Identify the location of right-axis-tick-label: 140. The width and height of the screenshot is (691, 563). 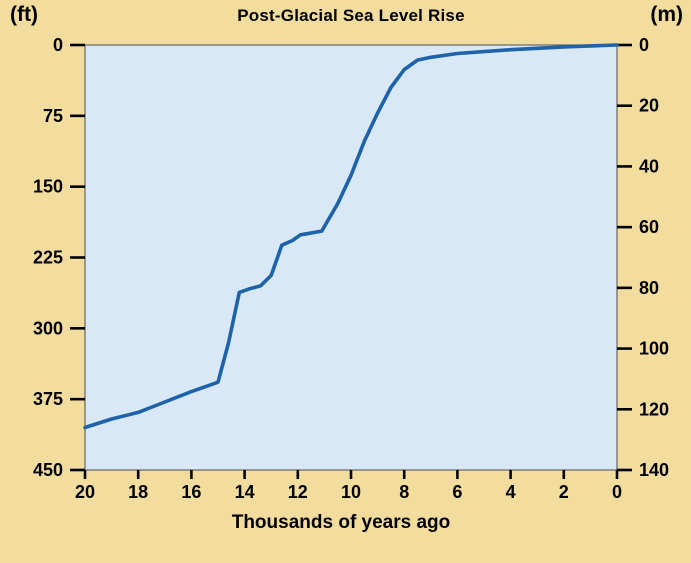
(654, 470).